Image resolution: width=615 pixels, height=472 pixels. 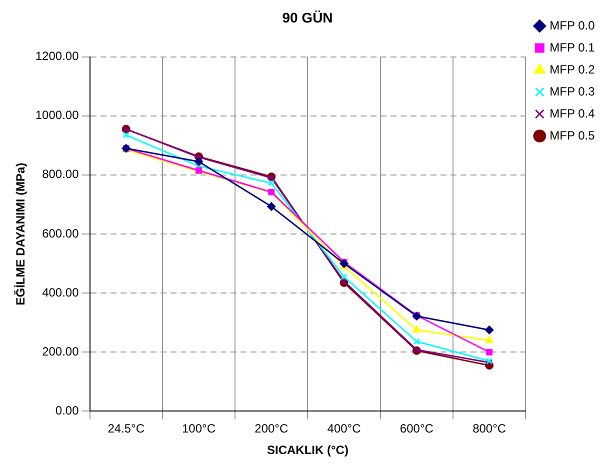 I want to click on y-tick-label: 0.00, so click(x=67, y=411).